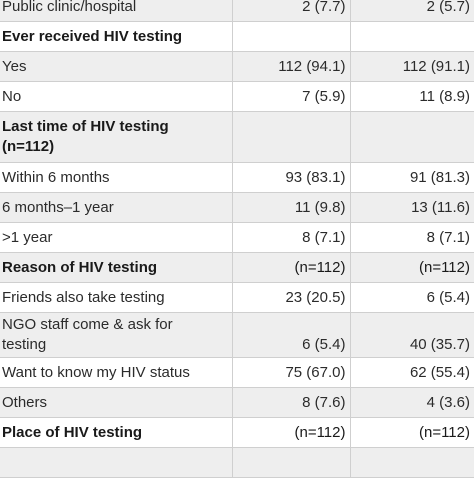 The width and height of the screenshot is (474, 478). I want to click on group1-value: 6 (5.4), so click(290, 335).